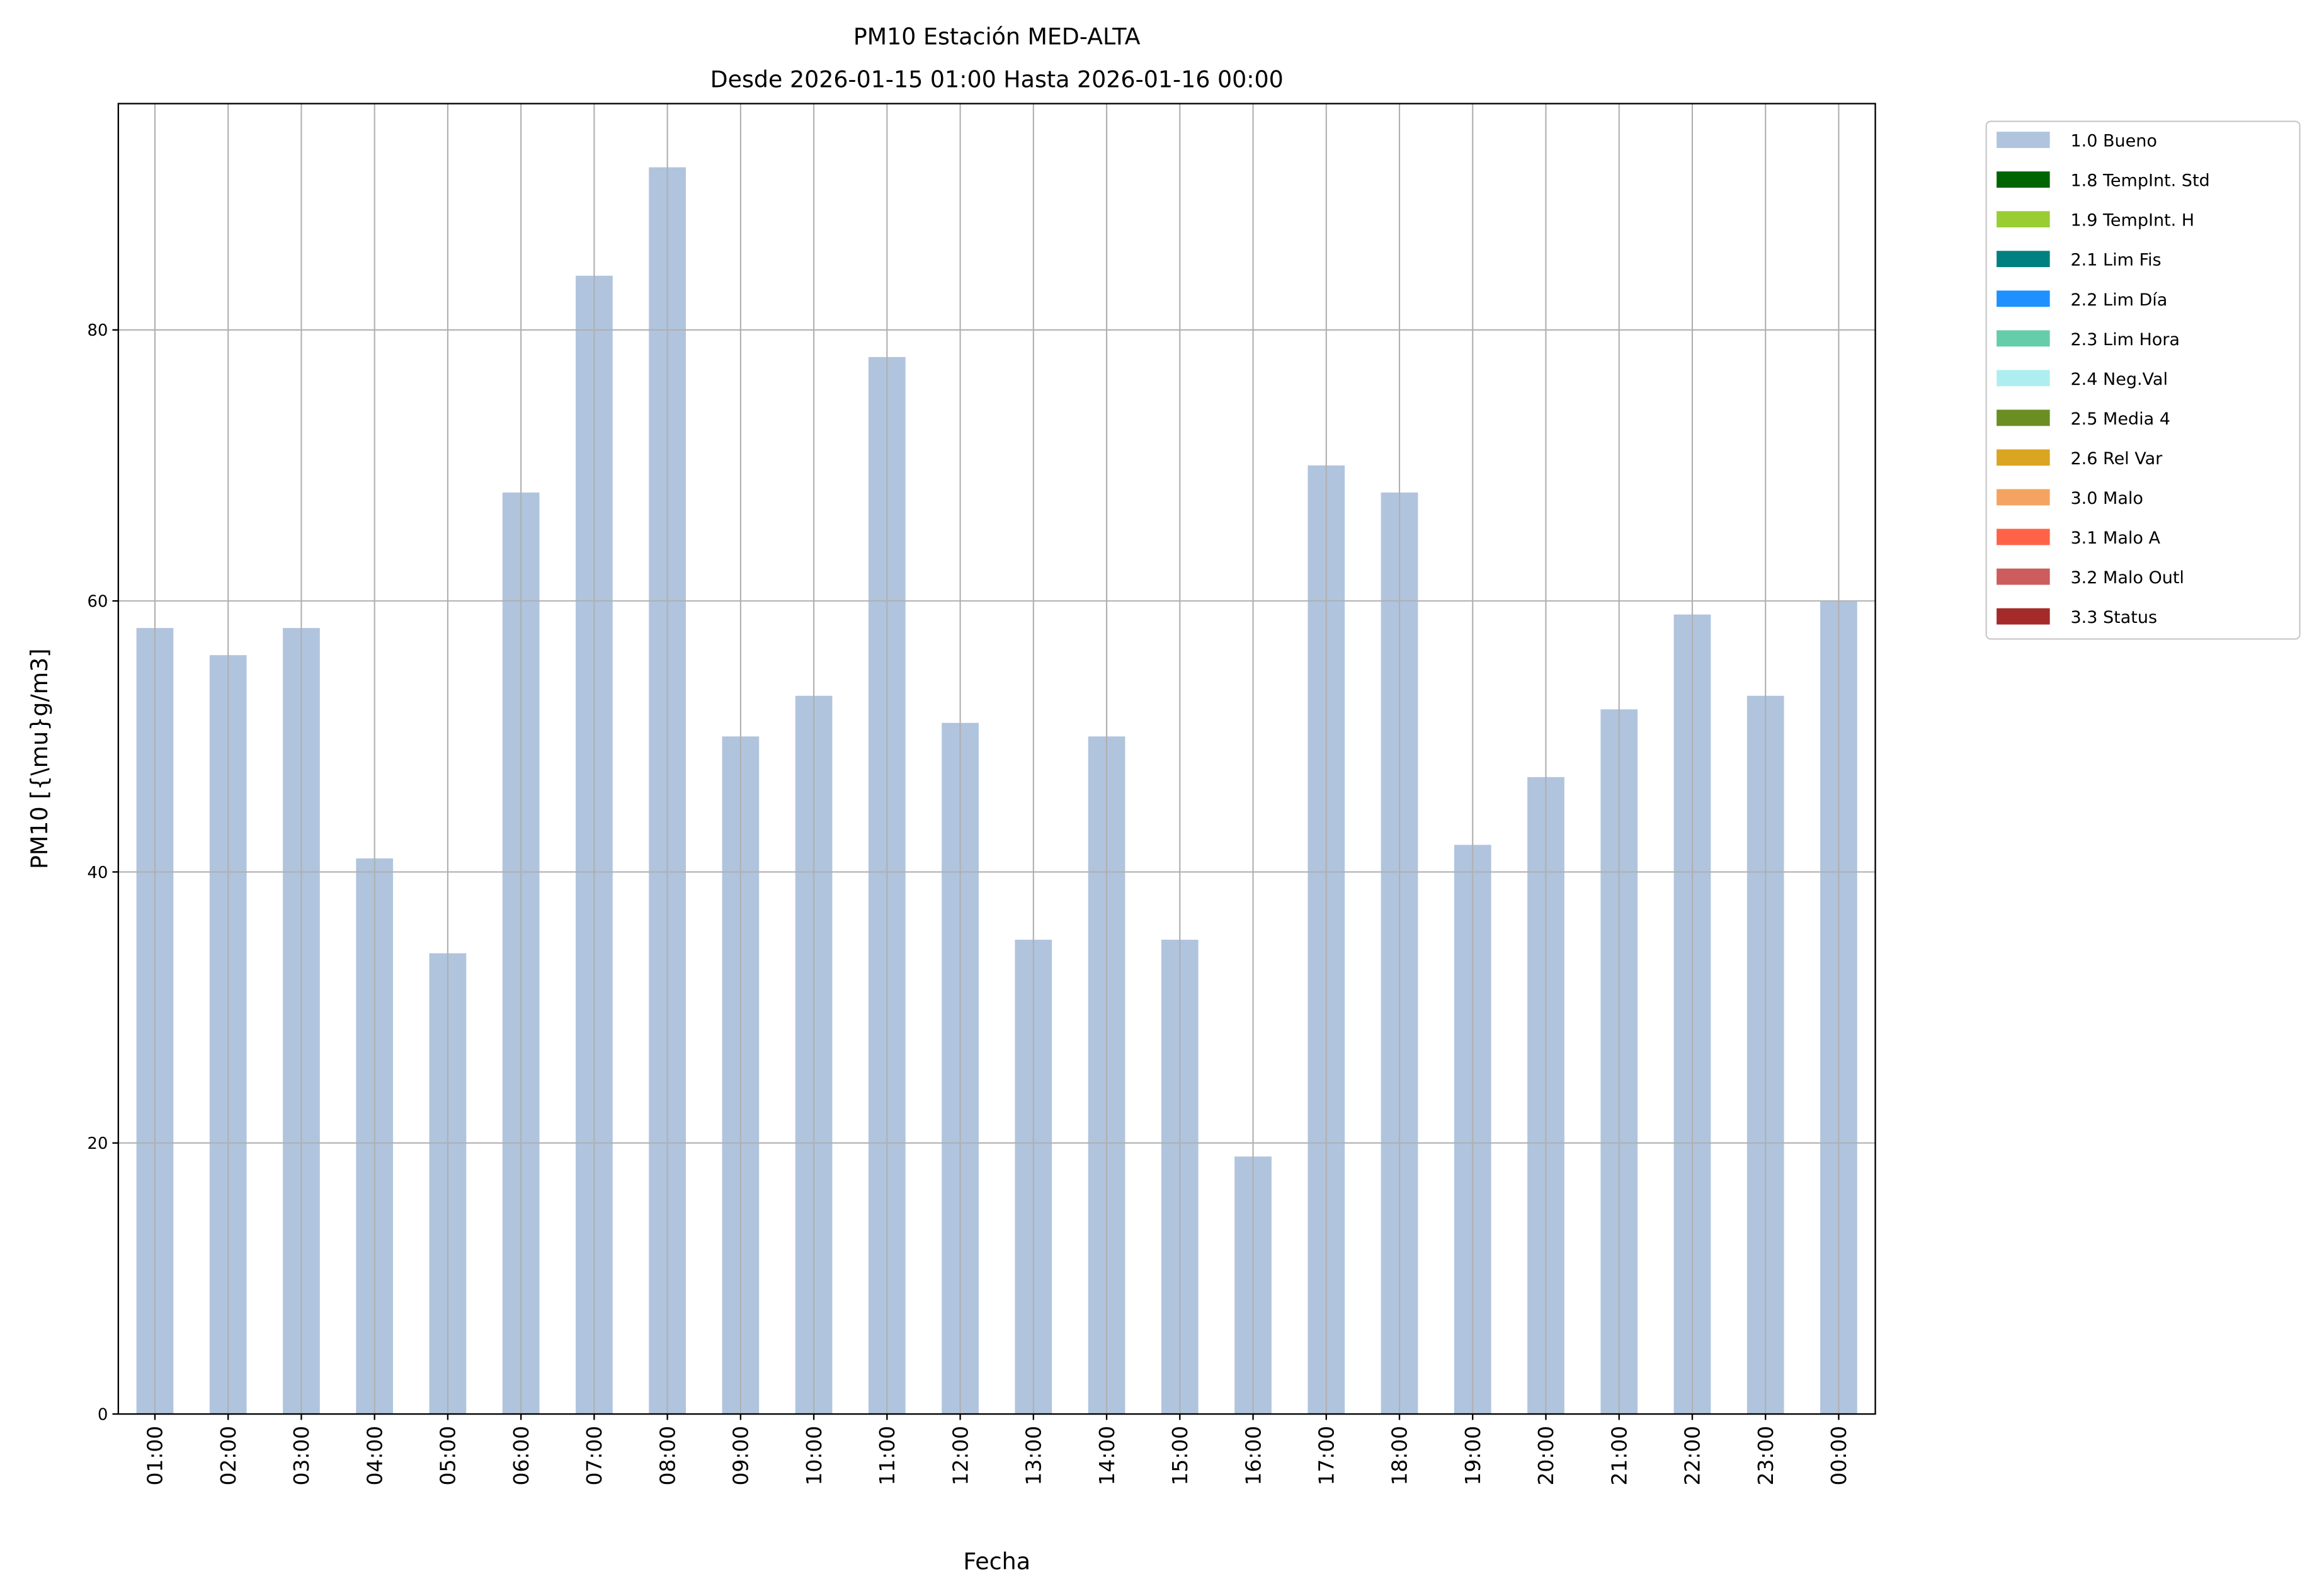  What do you see at coordinates (2114, 141) in the screenshot?
I see `legend-label: 1.0 Bueno` at bounding box center [2114, 141].